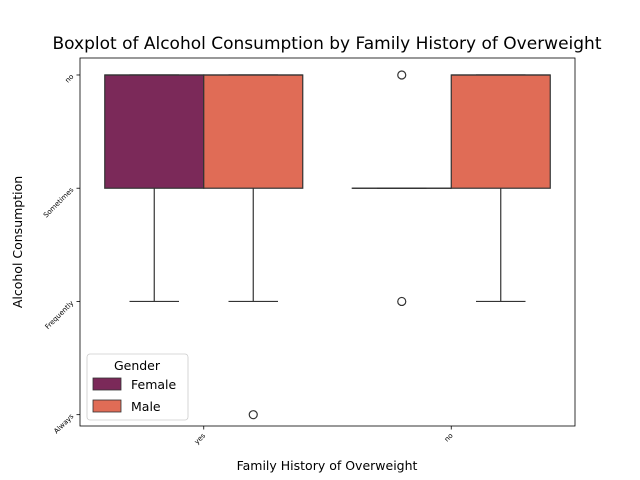 This screenshot has height=480, width=640. What do you see at coordinates (17, 242) in the screenshot?
I see `y-axis-label: Alcohol Consumption` at bounding box center [17, 242].